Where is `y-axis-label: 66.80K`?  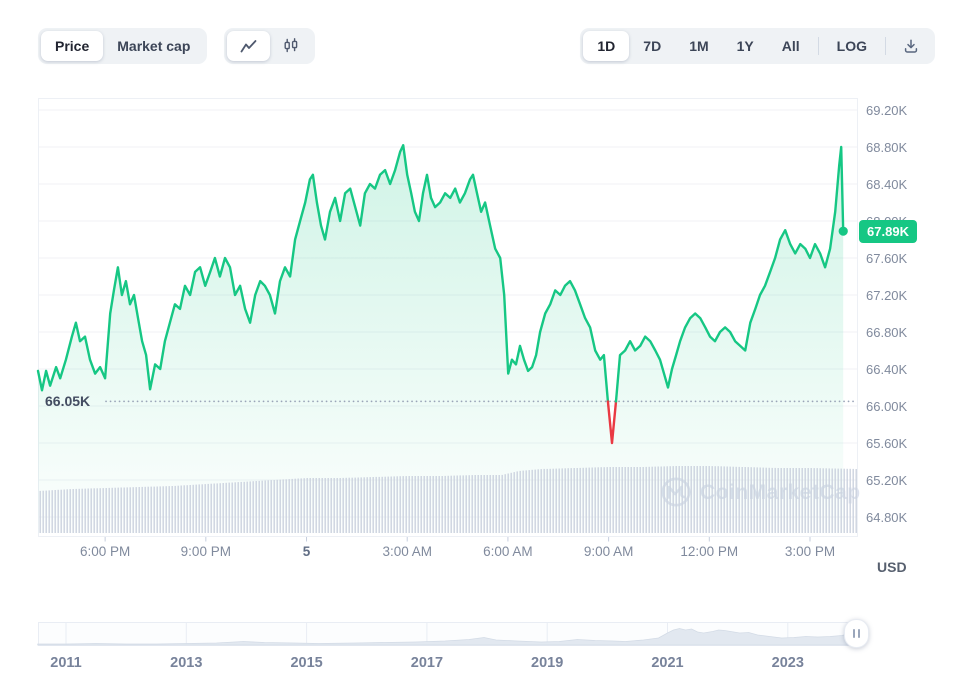
y-axis-label: 66.80K is located at coordinates (887, 332).